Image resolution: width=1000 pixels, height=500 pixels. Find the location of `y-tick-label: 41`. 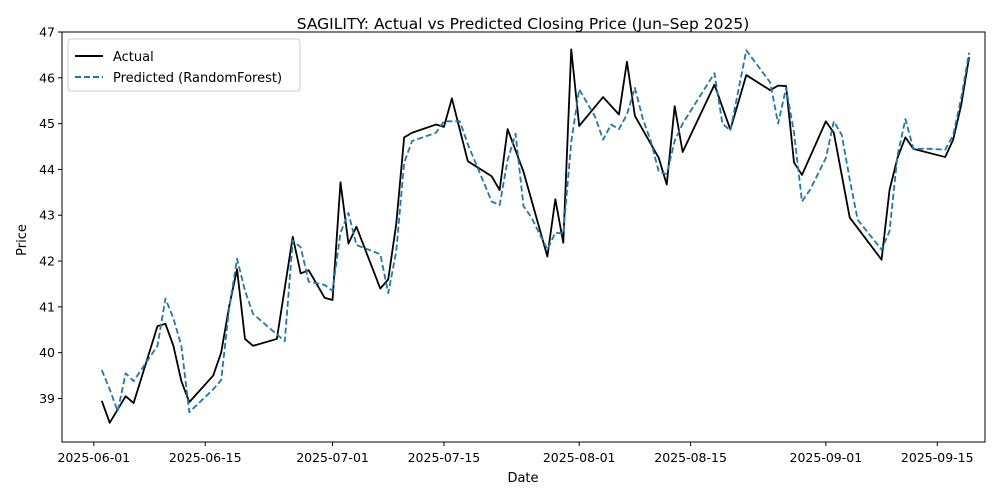

y-tick-label: 41 is located at coordinates (47, 306).